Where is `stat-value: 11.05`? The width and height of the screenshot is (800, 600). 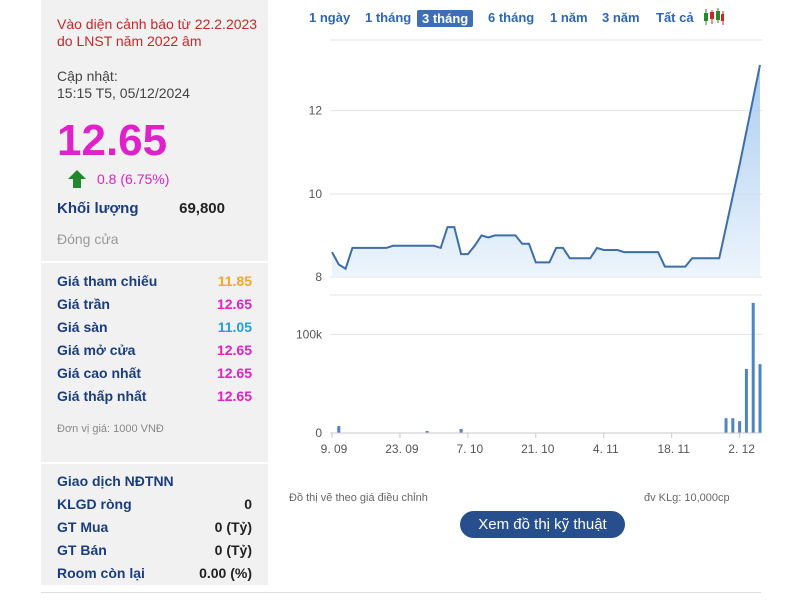 stat-value: 11.05 is located at coordinates (234, 327).